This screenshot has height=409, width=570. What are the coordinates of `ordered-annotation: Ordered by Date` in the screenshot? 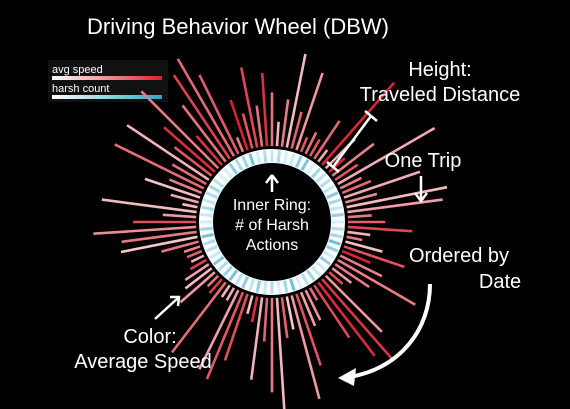 It's located at (429, 315).